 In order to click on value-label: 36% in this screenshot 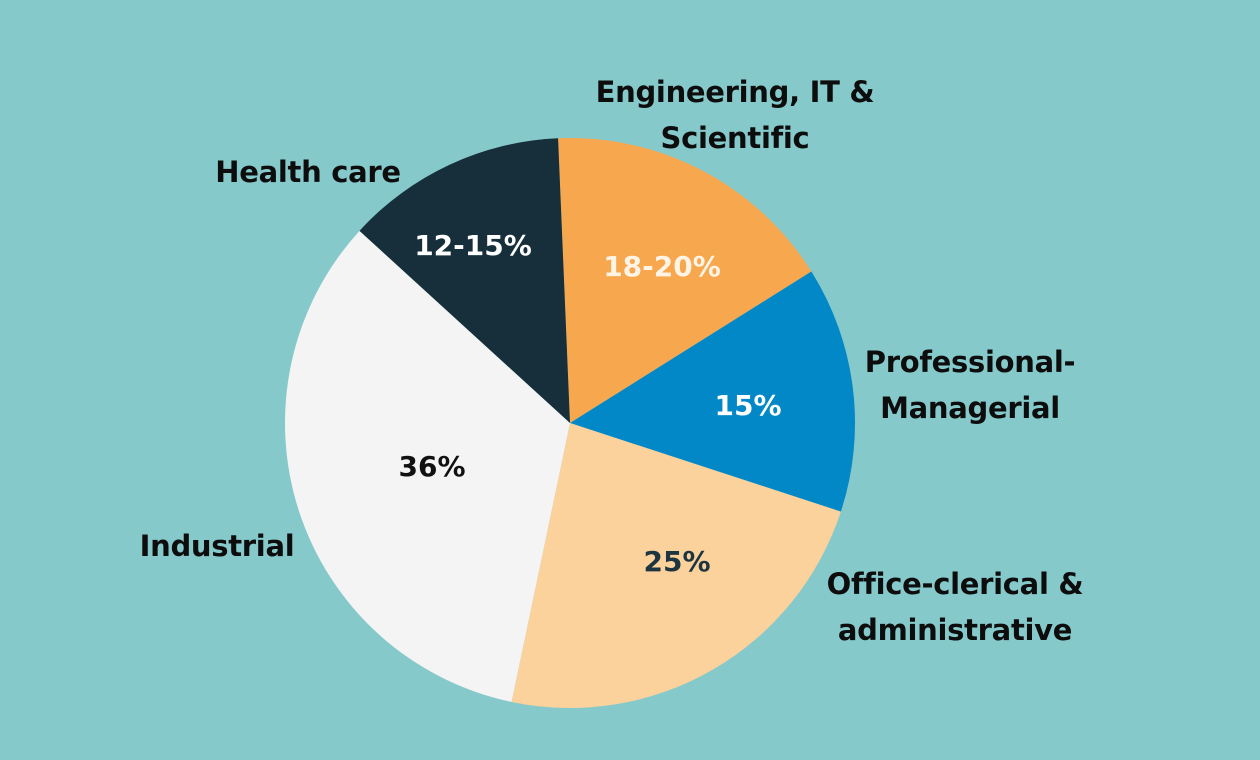, I will do `click(431, 466)`.